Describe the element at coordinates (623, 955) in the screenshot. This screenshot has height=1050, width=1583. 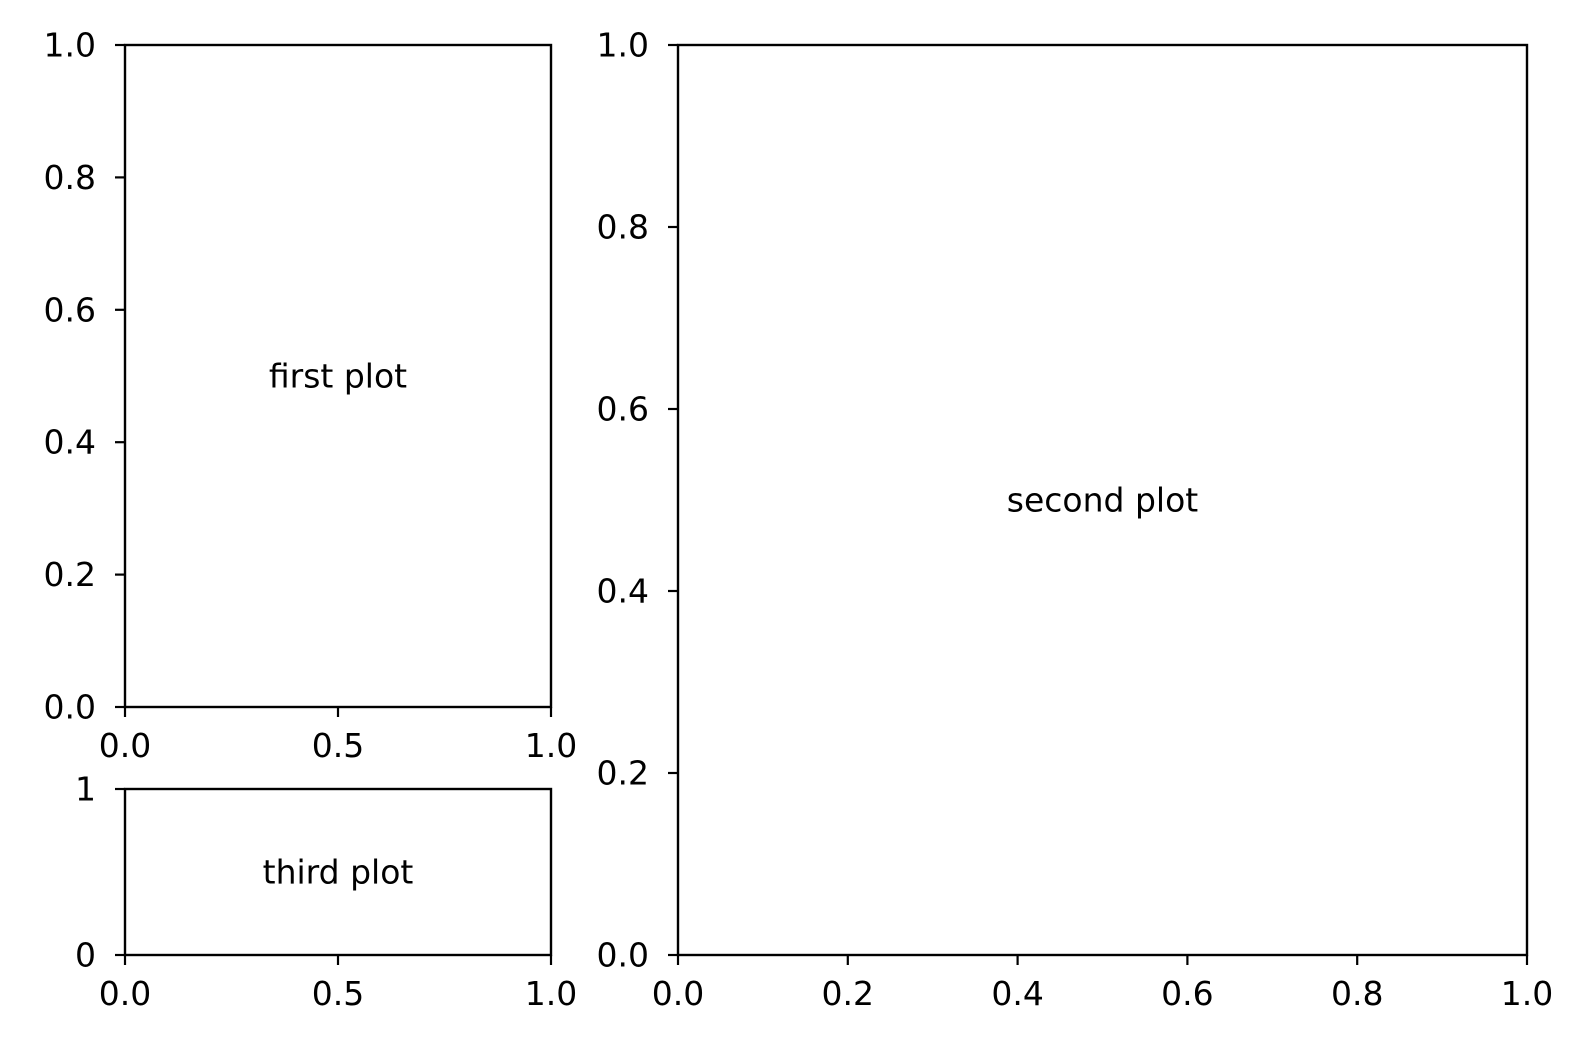
I see `second-plot-y-tick-label: 0.0` at that location.